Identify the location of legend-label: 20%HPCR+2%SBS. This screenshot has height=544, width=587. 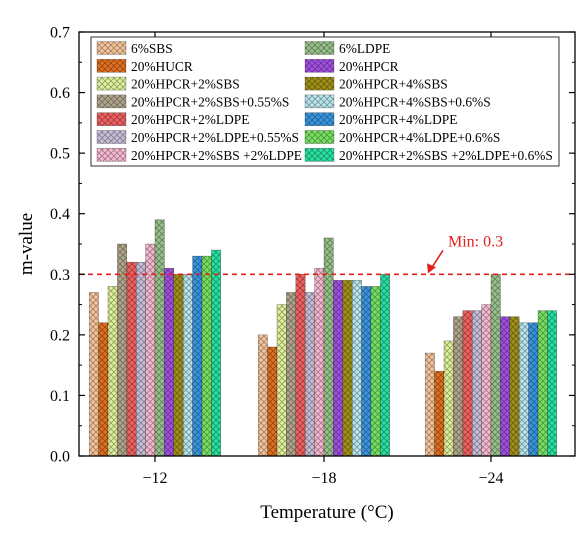
(185, 84).